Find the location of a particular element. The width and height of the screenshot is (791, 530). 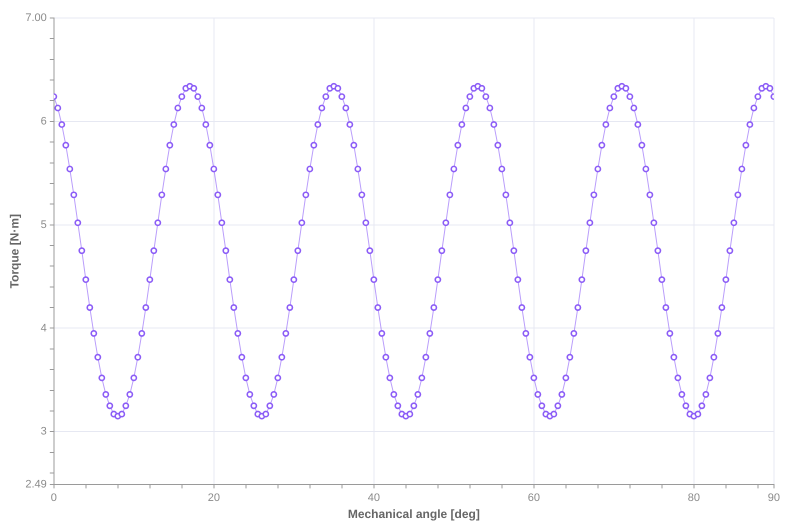

y-tick-label: 7.00 is located at coordinates (36, 18).